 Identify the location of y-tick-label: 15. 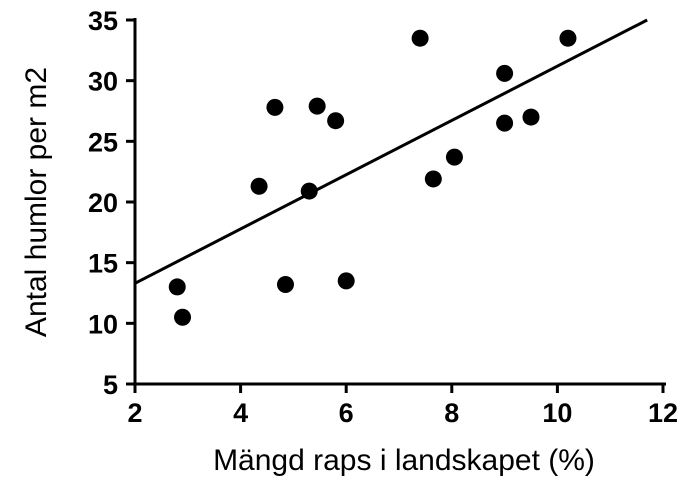
(103, 264).